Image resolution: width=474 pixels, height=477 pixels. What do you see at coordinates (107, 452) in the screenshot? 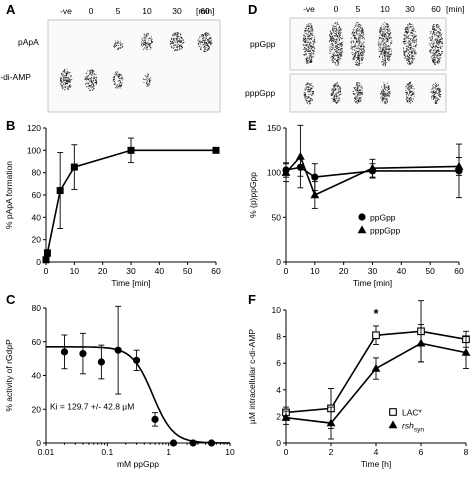
I see `chart-c-x-tick-label-1: 0.1` at bounding box center [107, 452].